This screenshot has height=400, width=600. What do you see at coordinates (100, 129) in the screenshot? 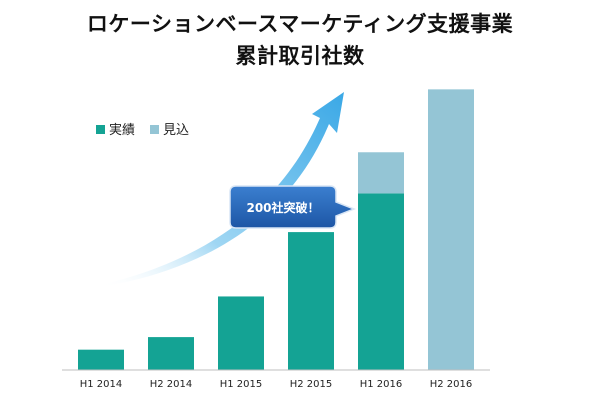
I see `legend-swatch-actual` at bounding box center [100, 129].